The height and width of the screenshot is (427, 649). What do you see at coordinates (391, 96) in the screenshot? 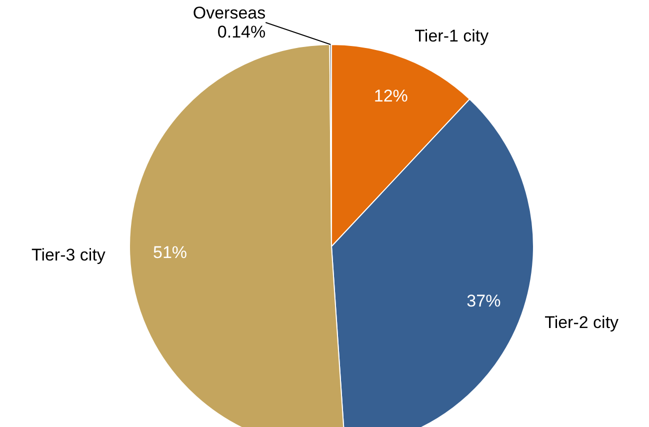
I see `data-label: 12%` at bounding box center [391, 96].